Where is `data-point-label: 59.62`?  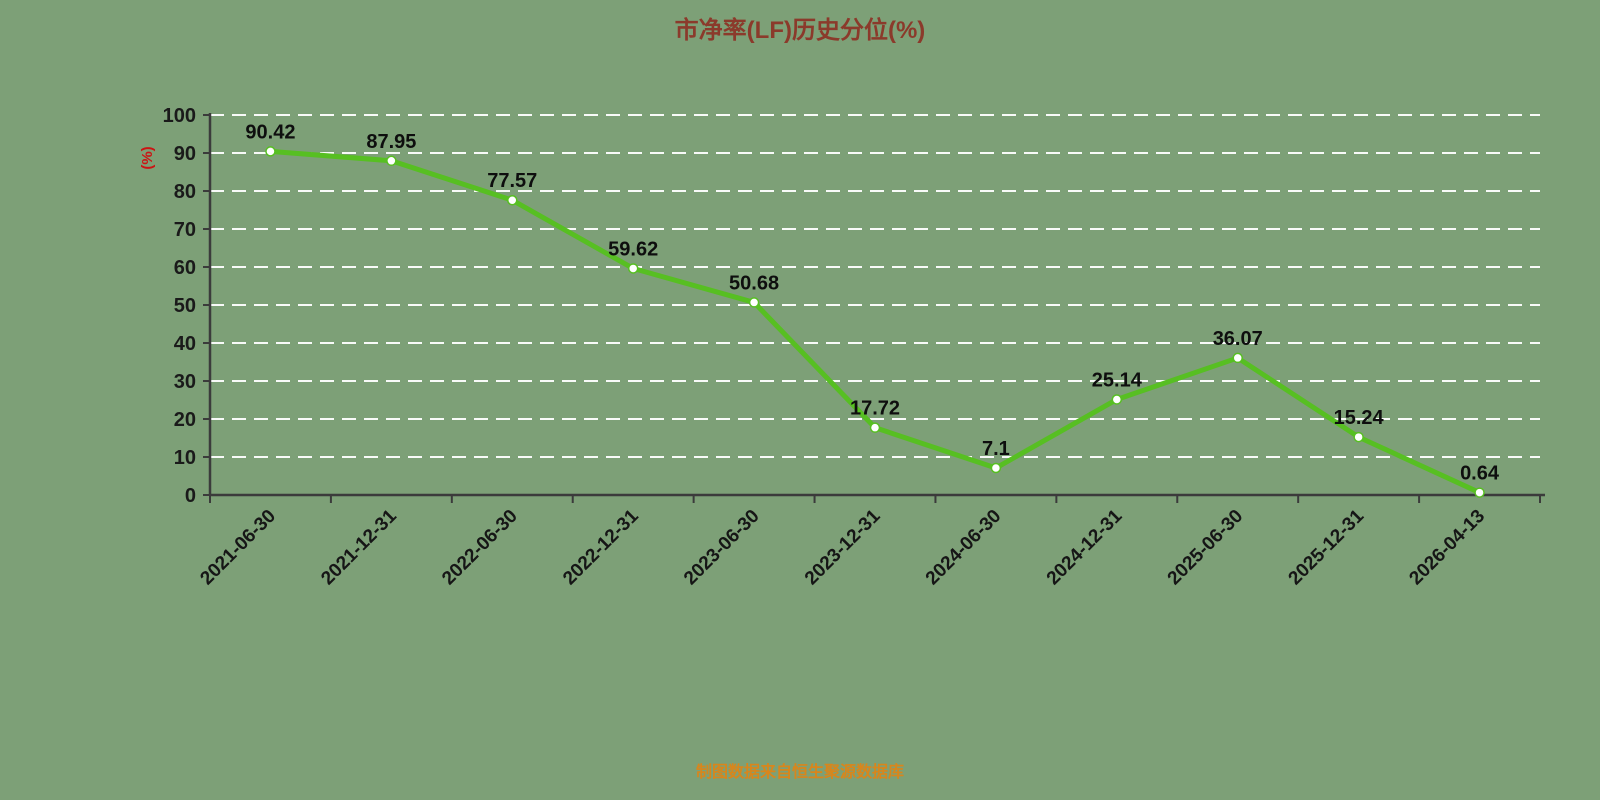 data-point-label: 59.62 is located at coordinates (633, 249).